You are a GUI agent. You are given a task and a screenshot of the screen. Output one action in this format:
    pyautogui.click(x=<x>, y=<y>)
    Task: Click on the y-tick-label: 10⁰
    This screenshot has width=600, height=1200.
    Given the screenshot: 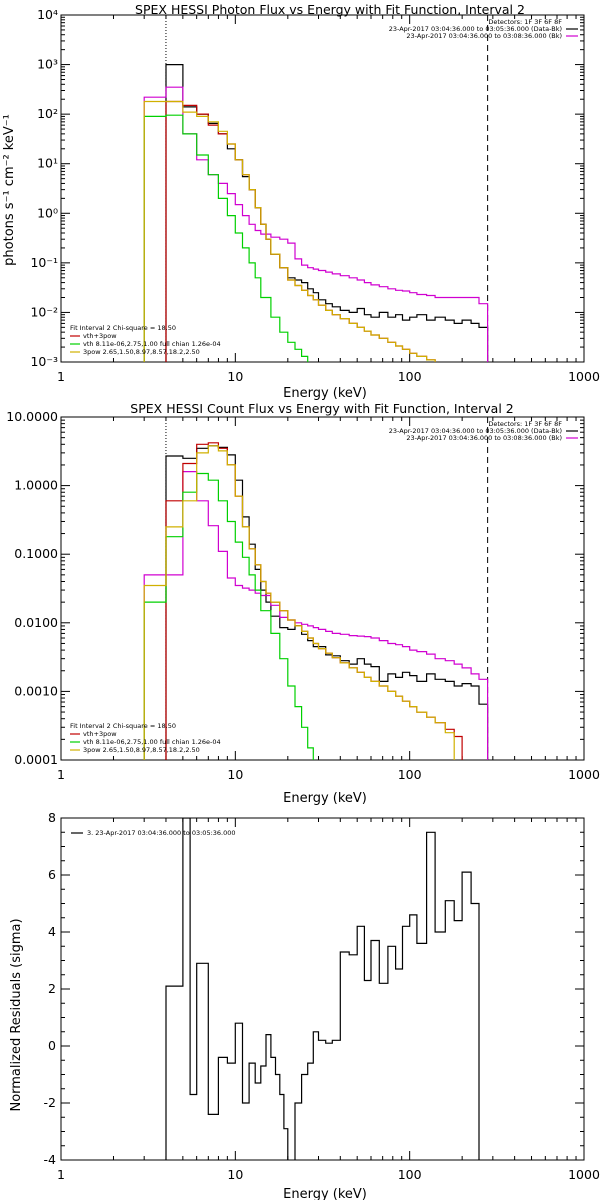 What is the action you would take?
    pyautogui.click(x=47, y=212)
    